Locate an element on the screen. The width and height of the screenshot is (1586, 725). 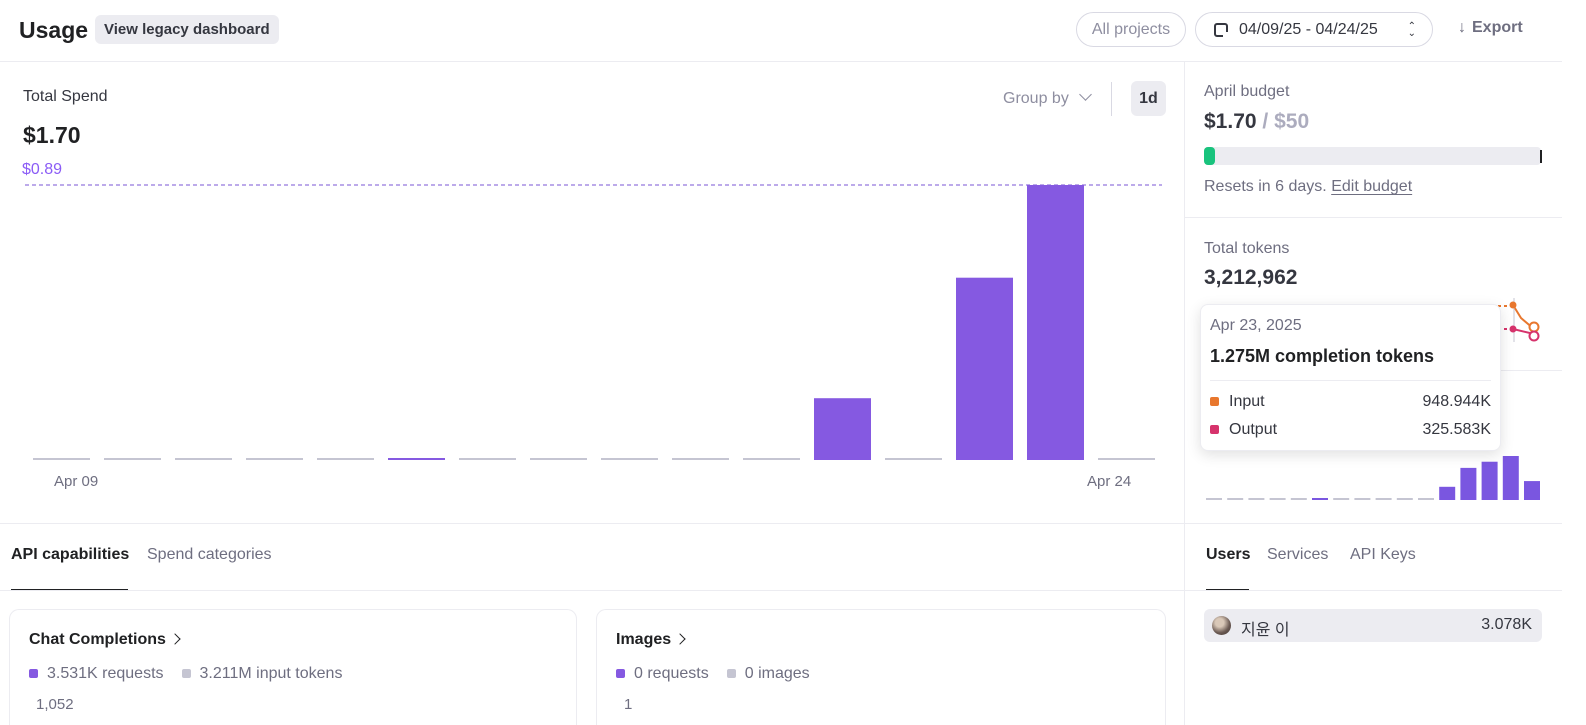
tooltip-row-output: Output 325.583K is located at coordinates (1350, 430).